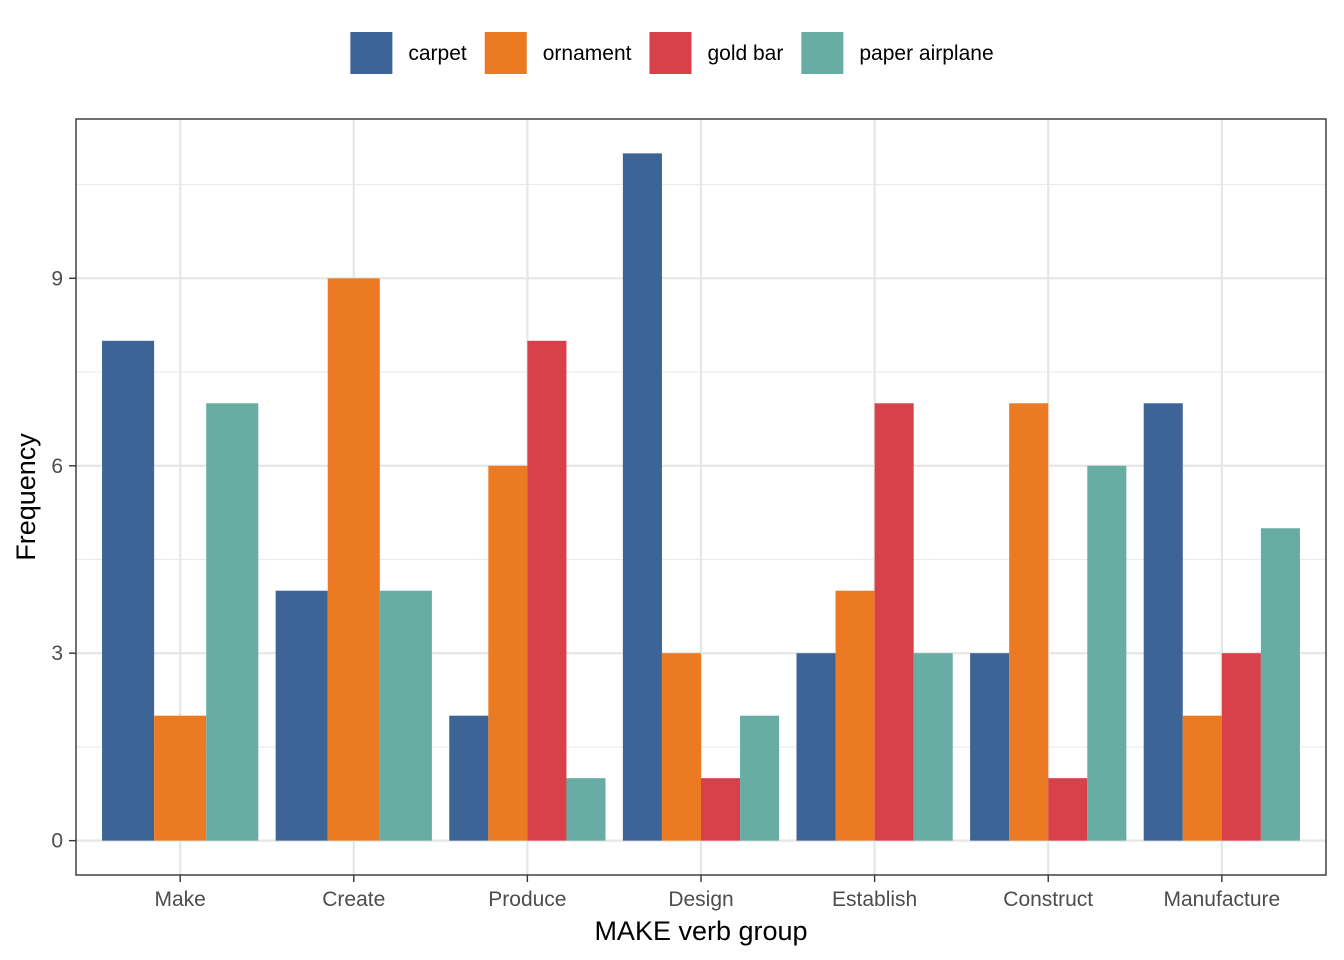 This screenshot has height=960, width=1344. What do you see at coordinates (371, 53) in the screenshot?
I see `legend-key-carpet` at bounding box center [371, 53].